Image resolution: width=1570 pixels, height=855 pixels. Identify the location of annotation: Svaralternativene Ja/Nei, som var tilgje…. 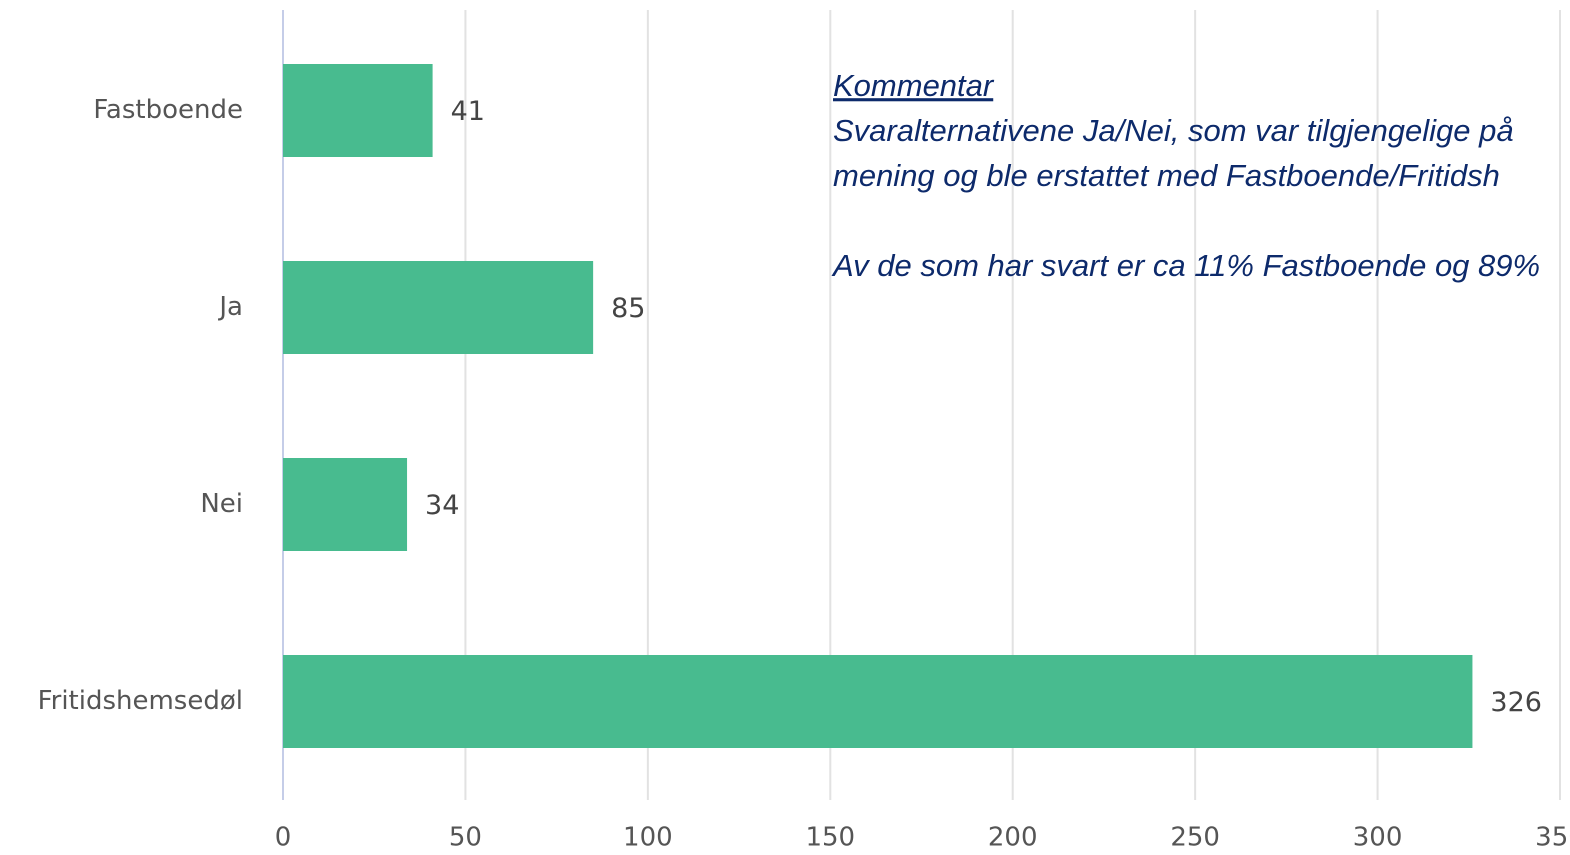
(1173, 130).